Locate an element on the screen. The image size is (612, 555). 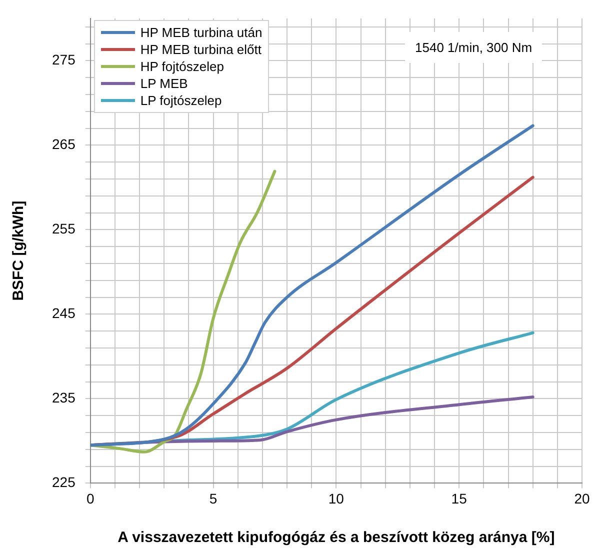
y-tick-label: 275 is located at coordinates (64, 60).